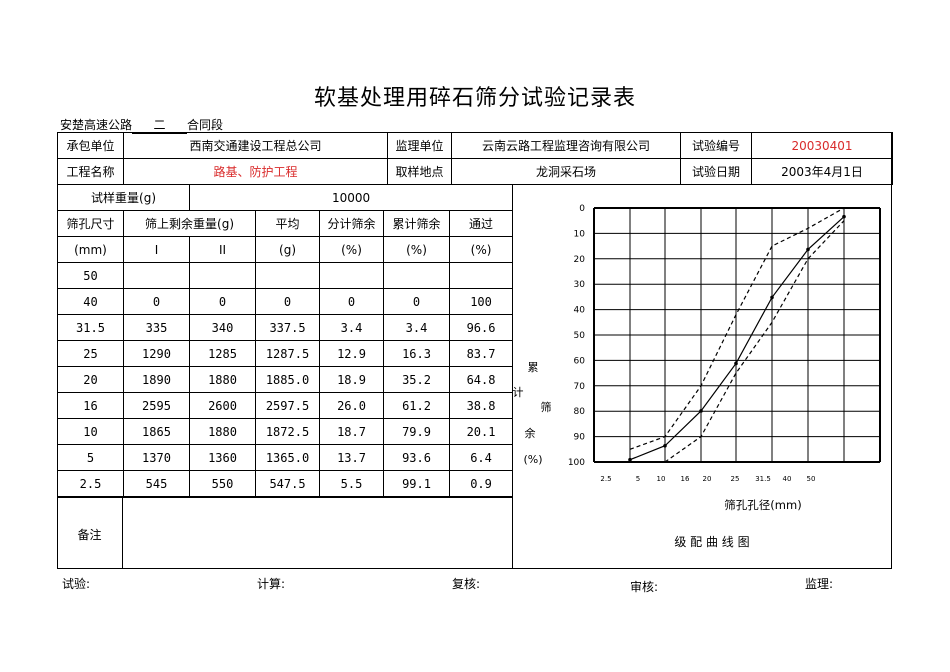 This screenshot has width=950, height=672. I want to click on cell-avg: 337.5, so click(288, 327).